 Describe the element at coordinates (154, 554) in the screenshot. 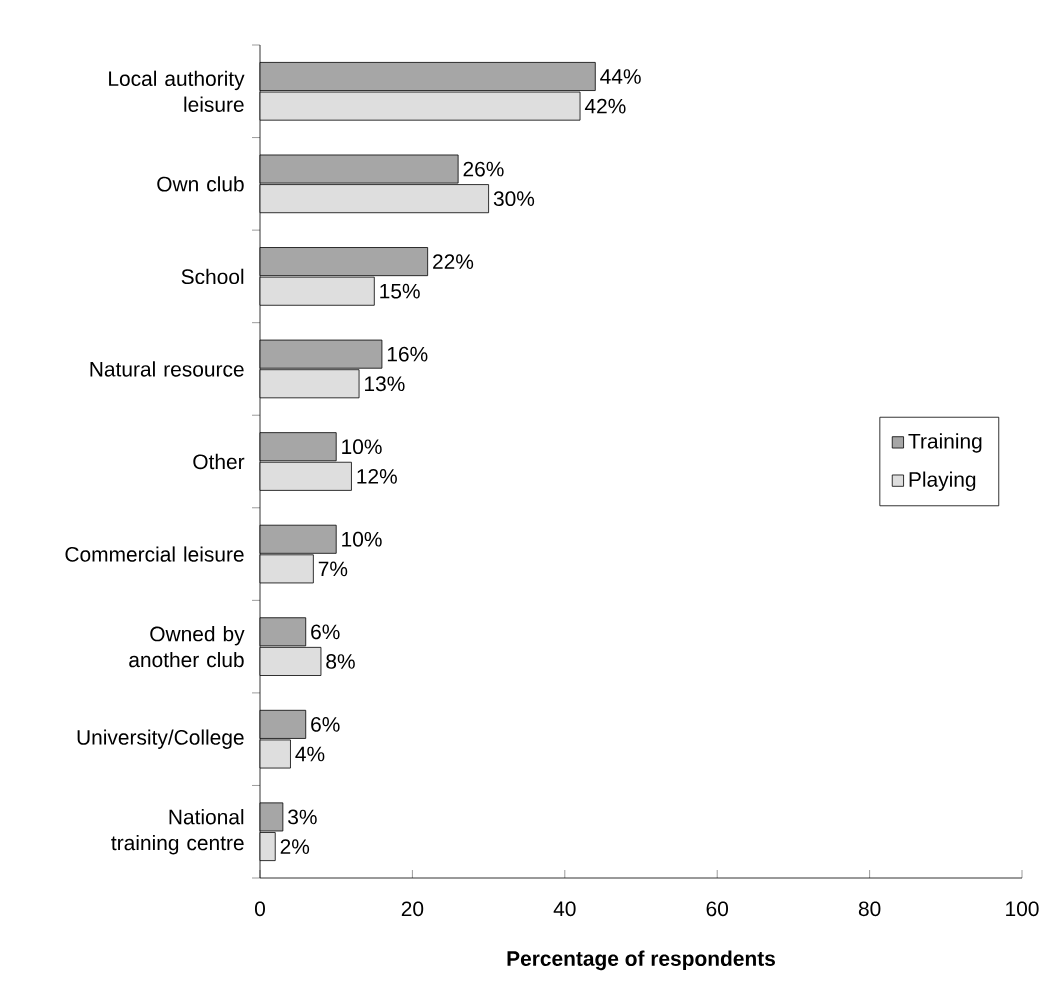

I see `y-tick-label: Commercial leisure` at that location.